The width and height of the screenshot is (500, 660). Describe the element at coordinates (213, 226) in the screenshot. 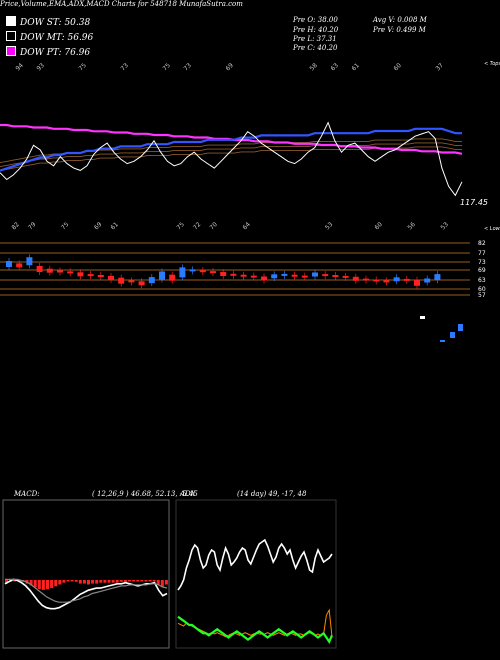

I see `bottom-tick-label: 70` at that location.